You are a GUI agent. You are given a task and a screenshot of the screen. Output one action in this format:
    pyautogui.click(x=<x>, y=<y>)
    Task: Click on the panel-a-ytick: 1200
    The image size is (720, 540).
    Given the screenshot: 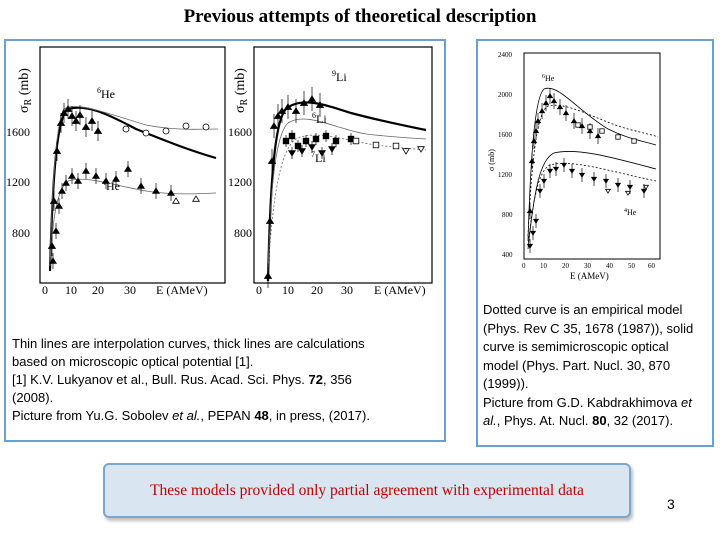 What is the action you would take?
    pyautogui.click(x=18, y=182)
    